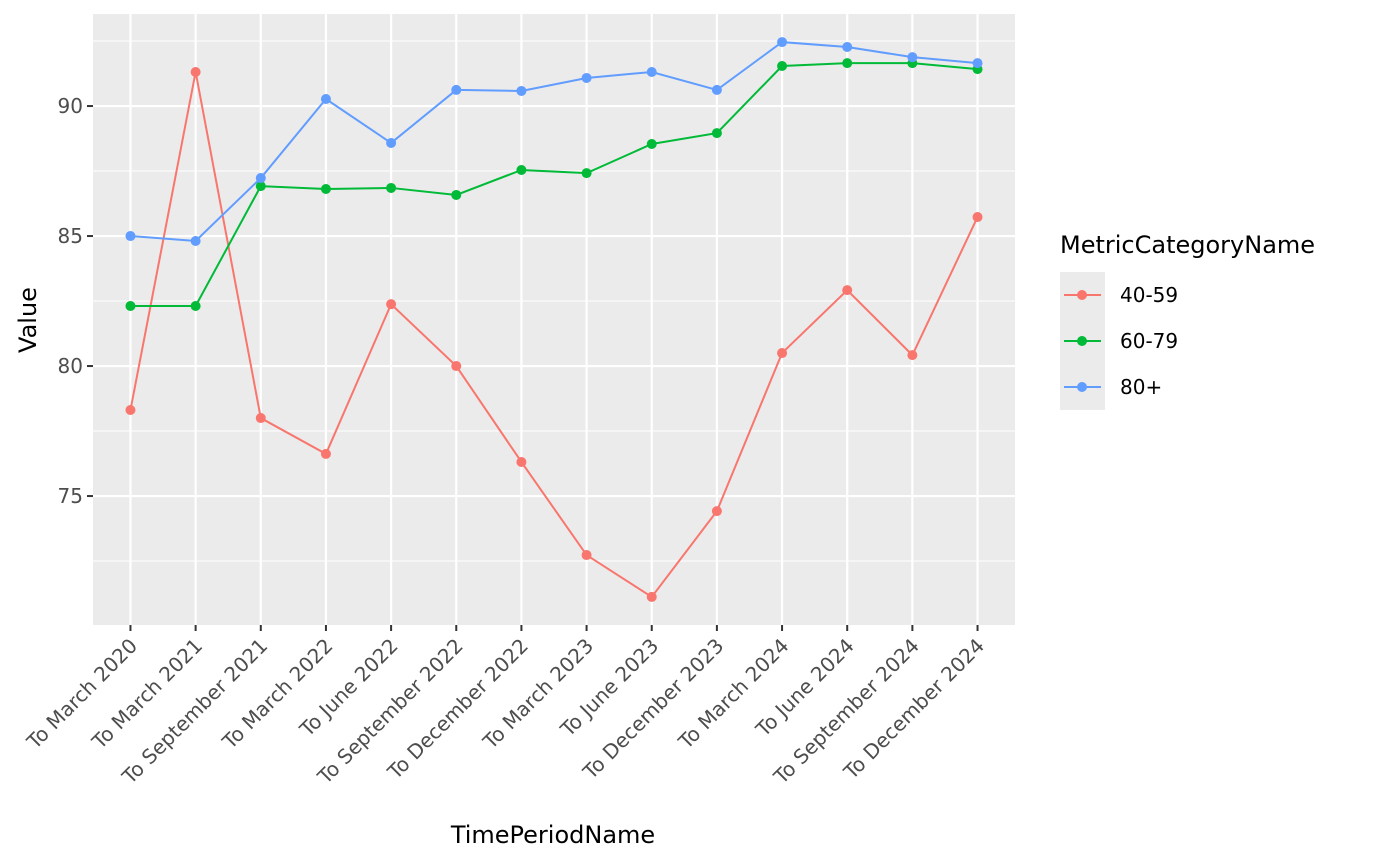 The width and height of the screenshot is (1400, 865). What do you see at coordinates (1187, 245) in the screenshot?
I see `legend-title: MetricCategoryName` at bounding box center [1187, 245].